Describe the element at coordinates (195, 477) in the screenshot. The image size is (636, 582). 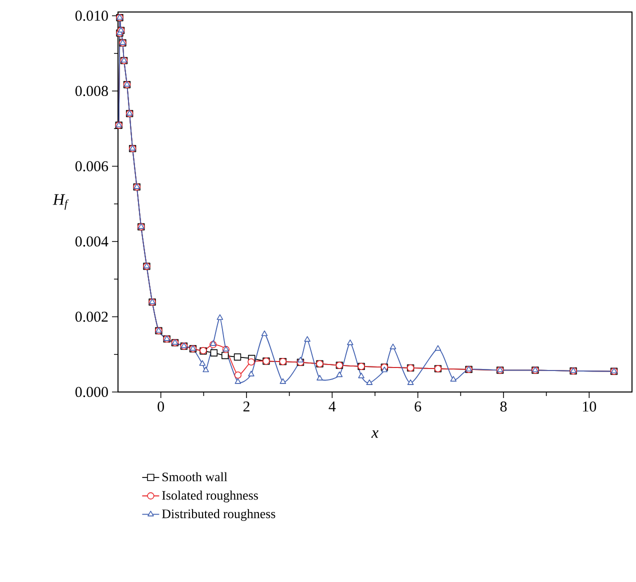
I see `legend-label: Smooth wall` at that location.